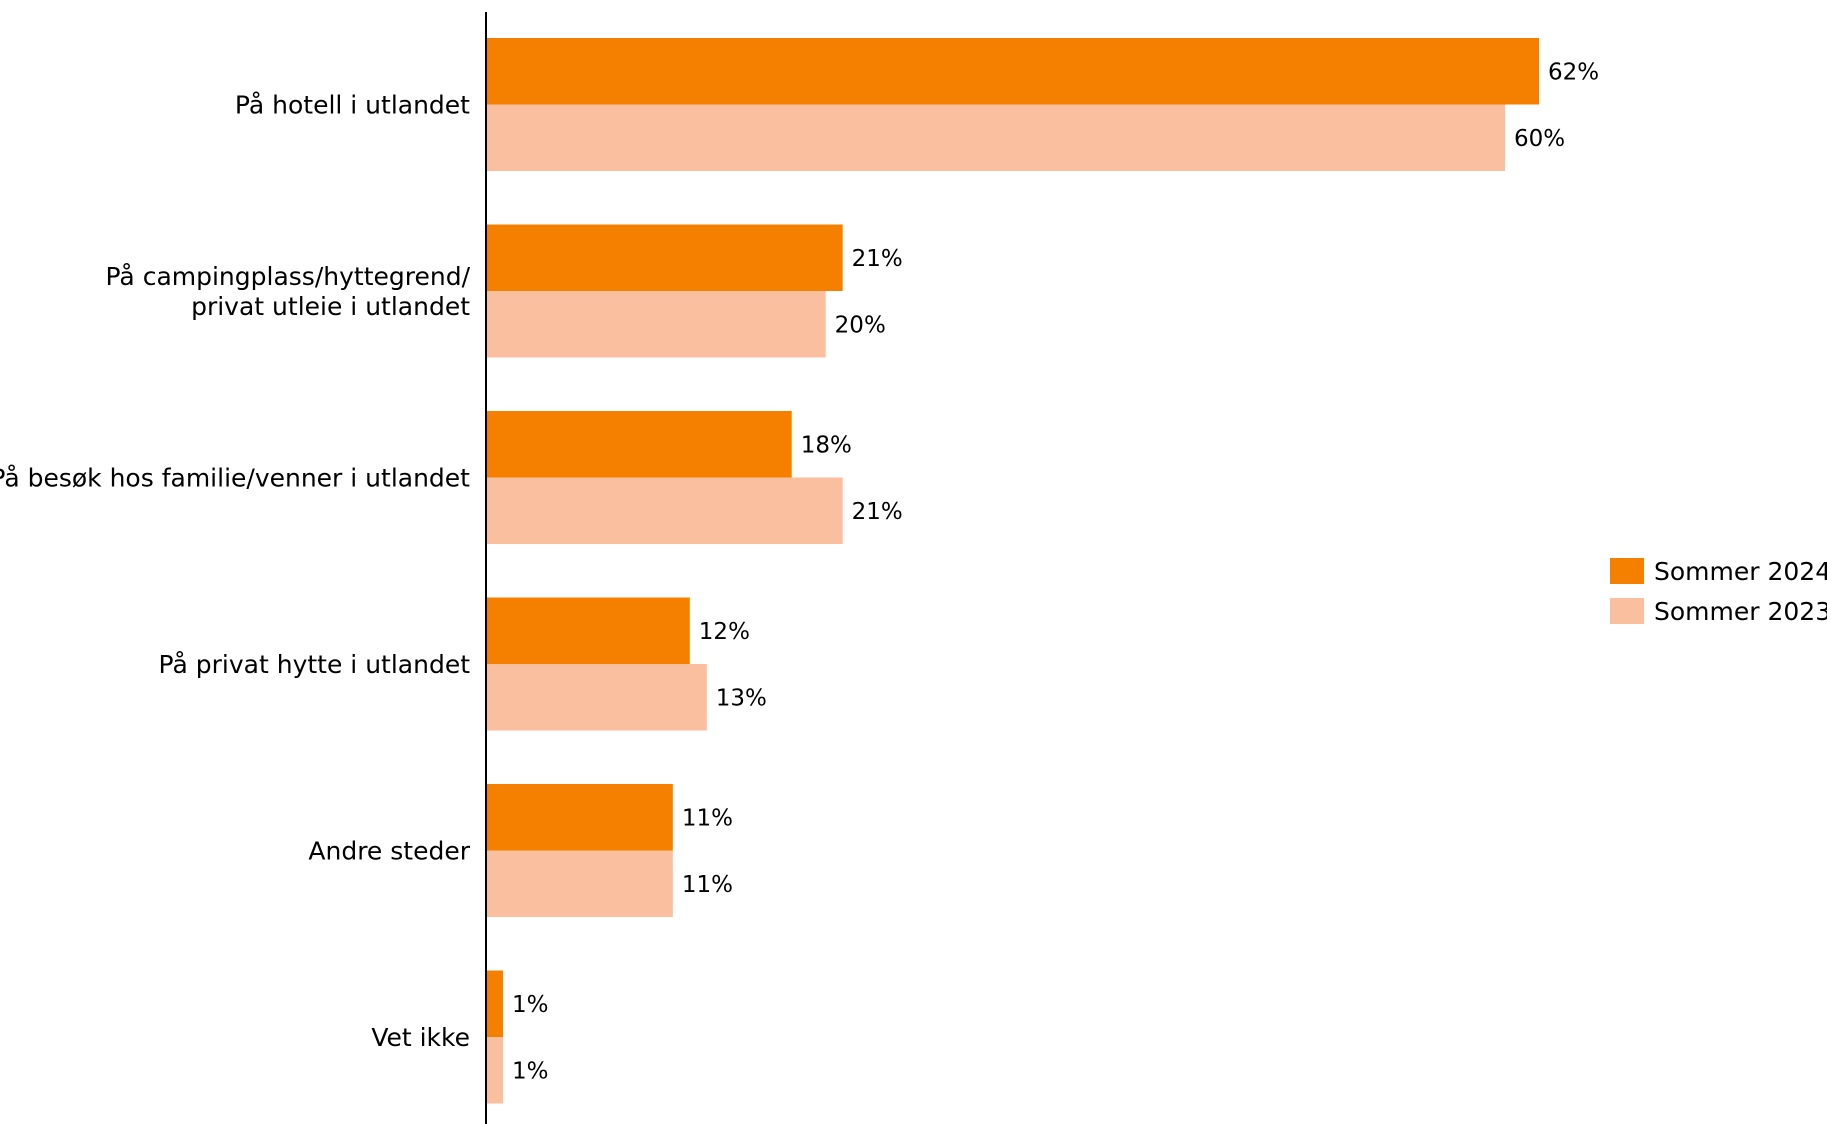 The height and width of the screenshot is (1124, 1827). Describe the element at coordinates (826, 445) in the screenshot. I see `value-label-sommer-2024-2: 18%` at that location.